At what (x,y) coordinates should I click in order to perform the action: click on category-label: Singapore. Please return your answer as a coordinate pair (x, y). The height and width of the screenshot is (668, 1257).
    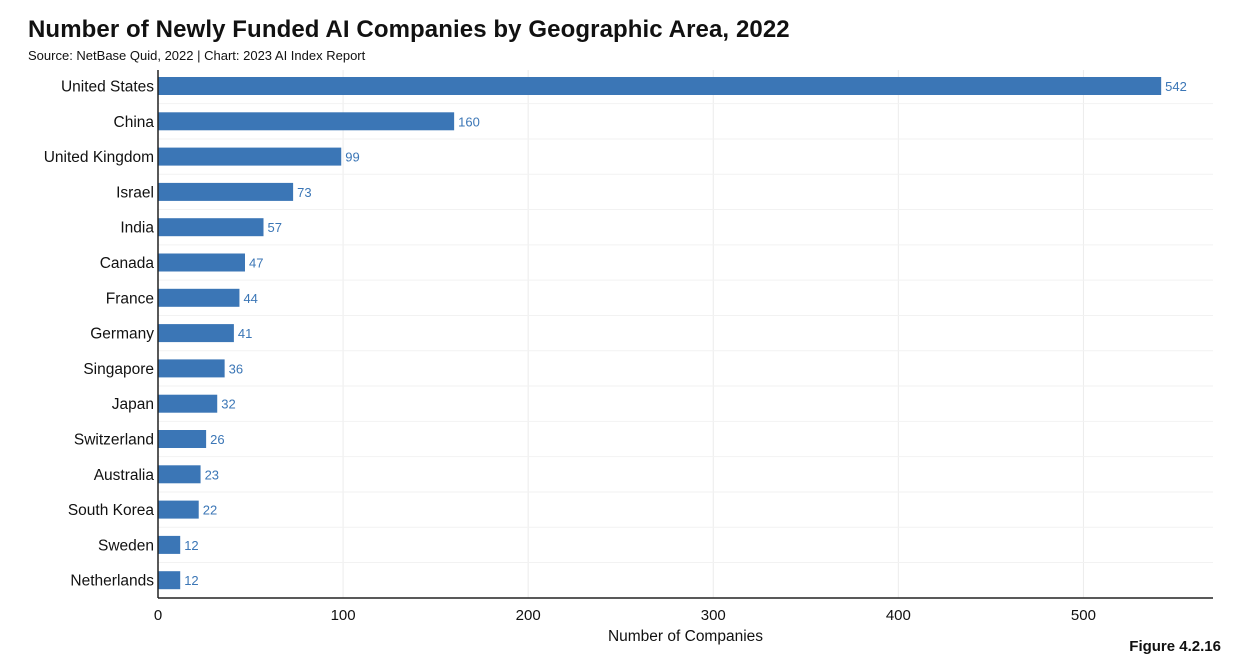
    Looking at the image, I should click on (118, 369).